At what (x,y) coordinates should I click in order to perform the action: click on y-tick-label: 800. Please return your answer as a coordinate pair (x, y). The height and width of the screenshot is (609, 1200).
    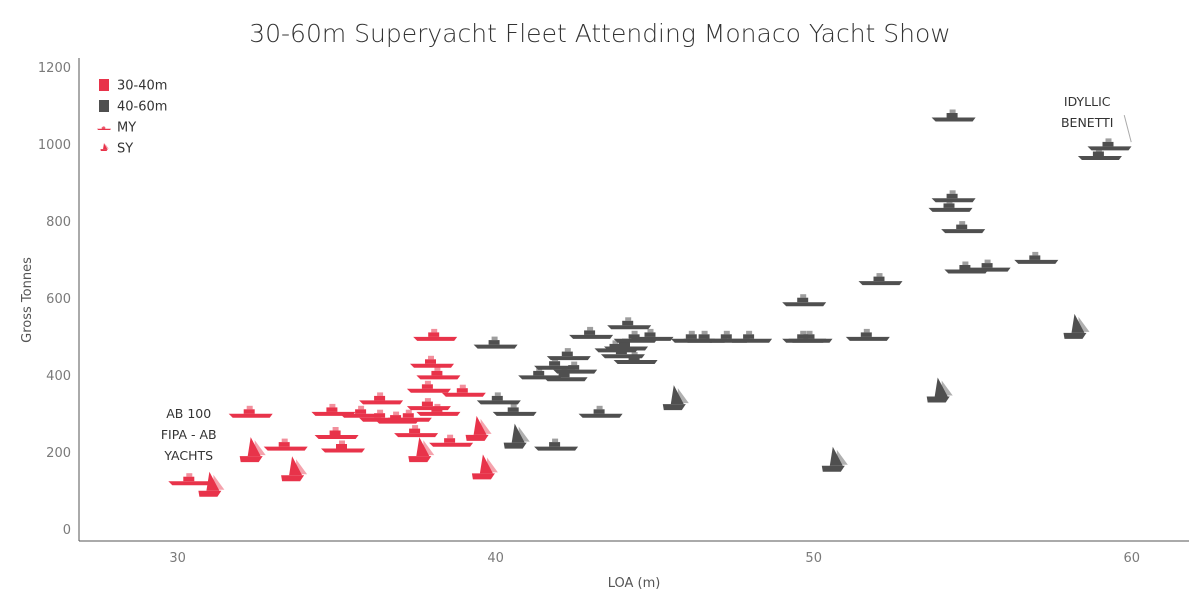
    Looking at the image, I should click on (58, 222).